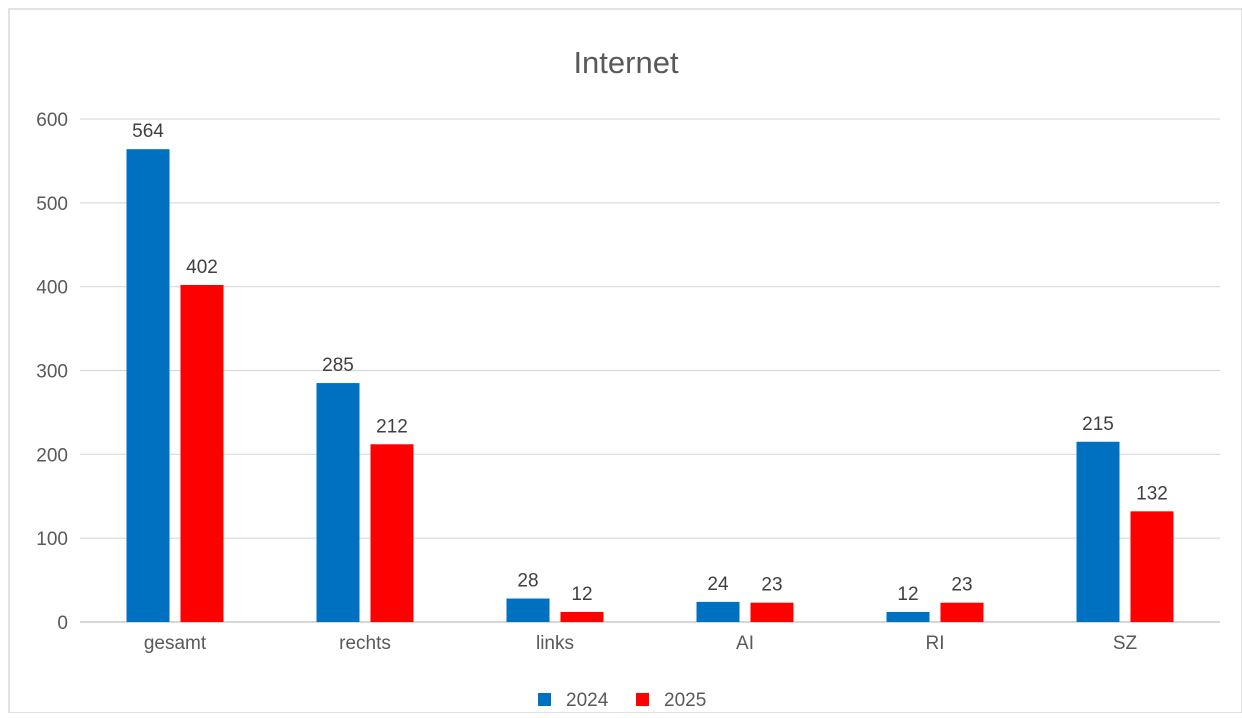 Image resolution: width=1242 pixels, height=718 pixels. Describe the element at coordinates (1098, 424) in the screenshot. I see `data-label: 215` at that location.